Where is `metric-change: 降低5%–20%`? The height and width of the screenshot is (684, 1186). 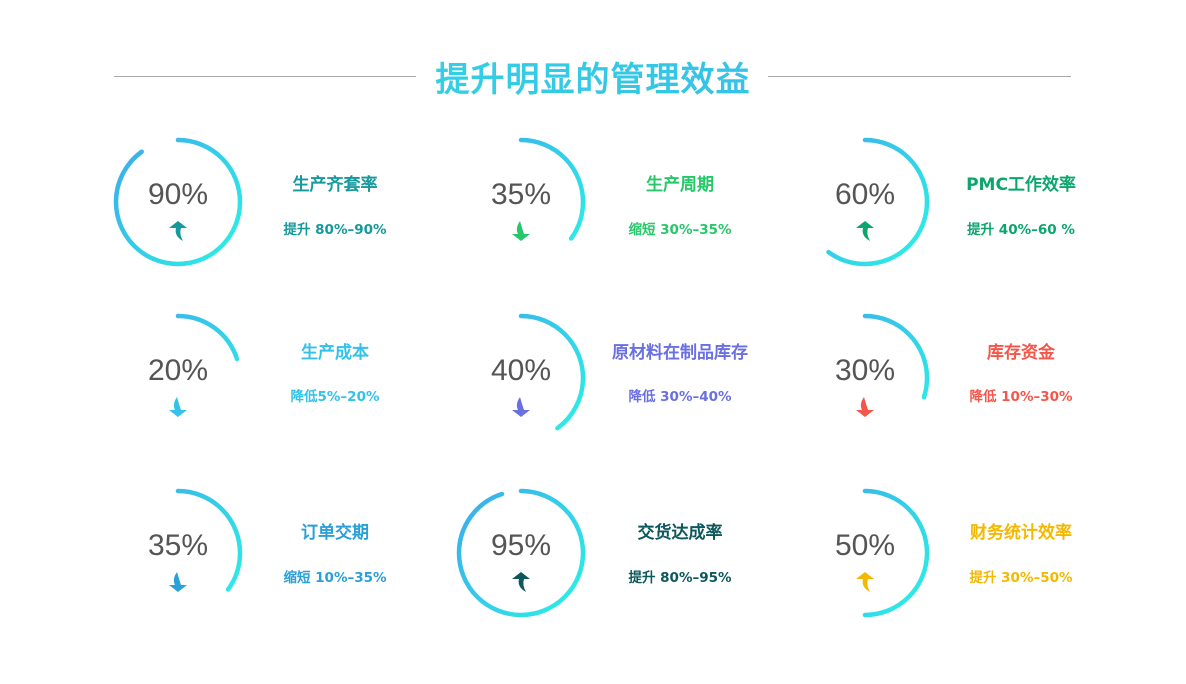
metric-change: 降低5%–20% is located at coordinates (335, 397).